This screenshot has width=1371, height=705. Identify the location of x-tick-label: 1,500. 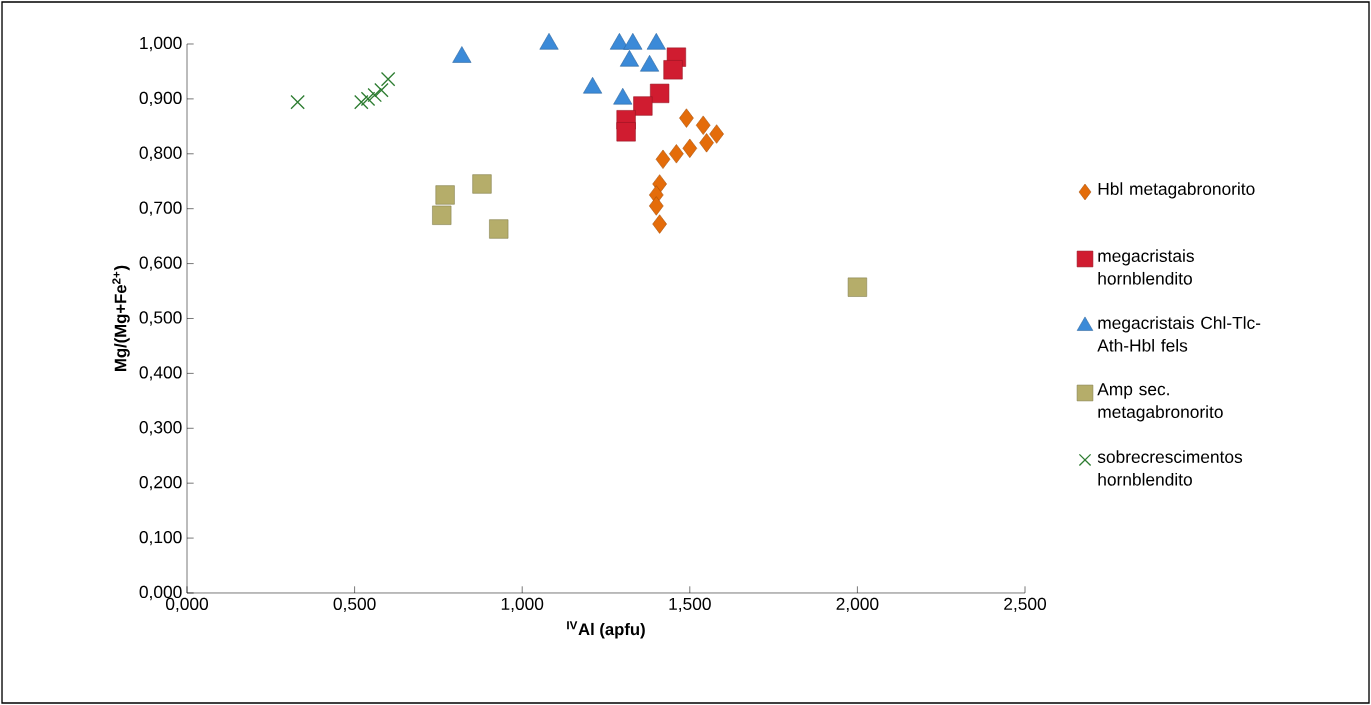
(690, 605).